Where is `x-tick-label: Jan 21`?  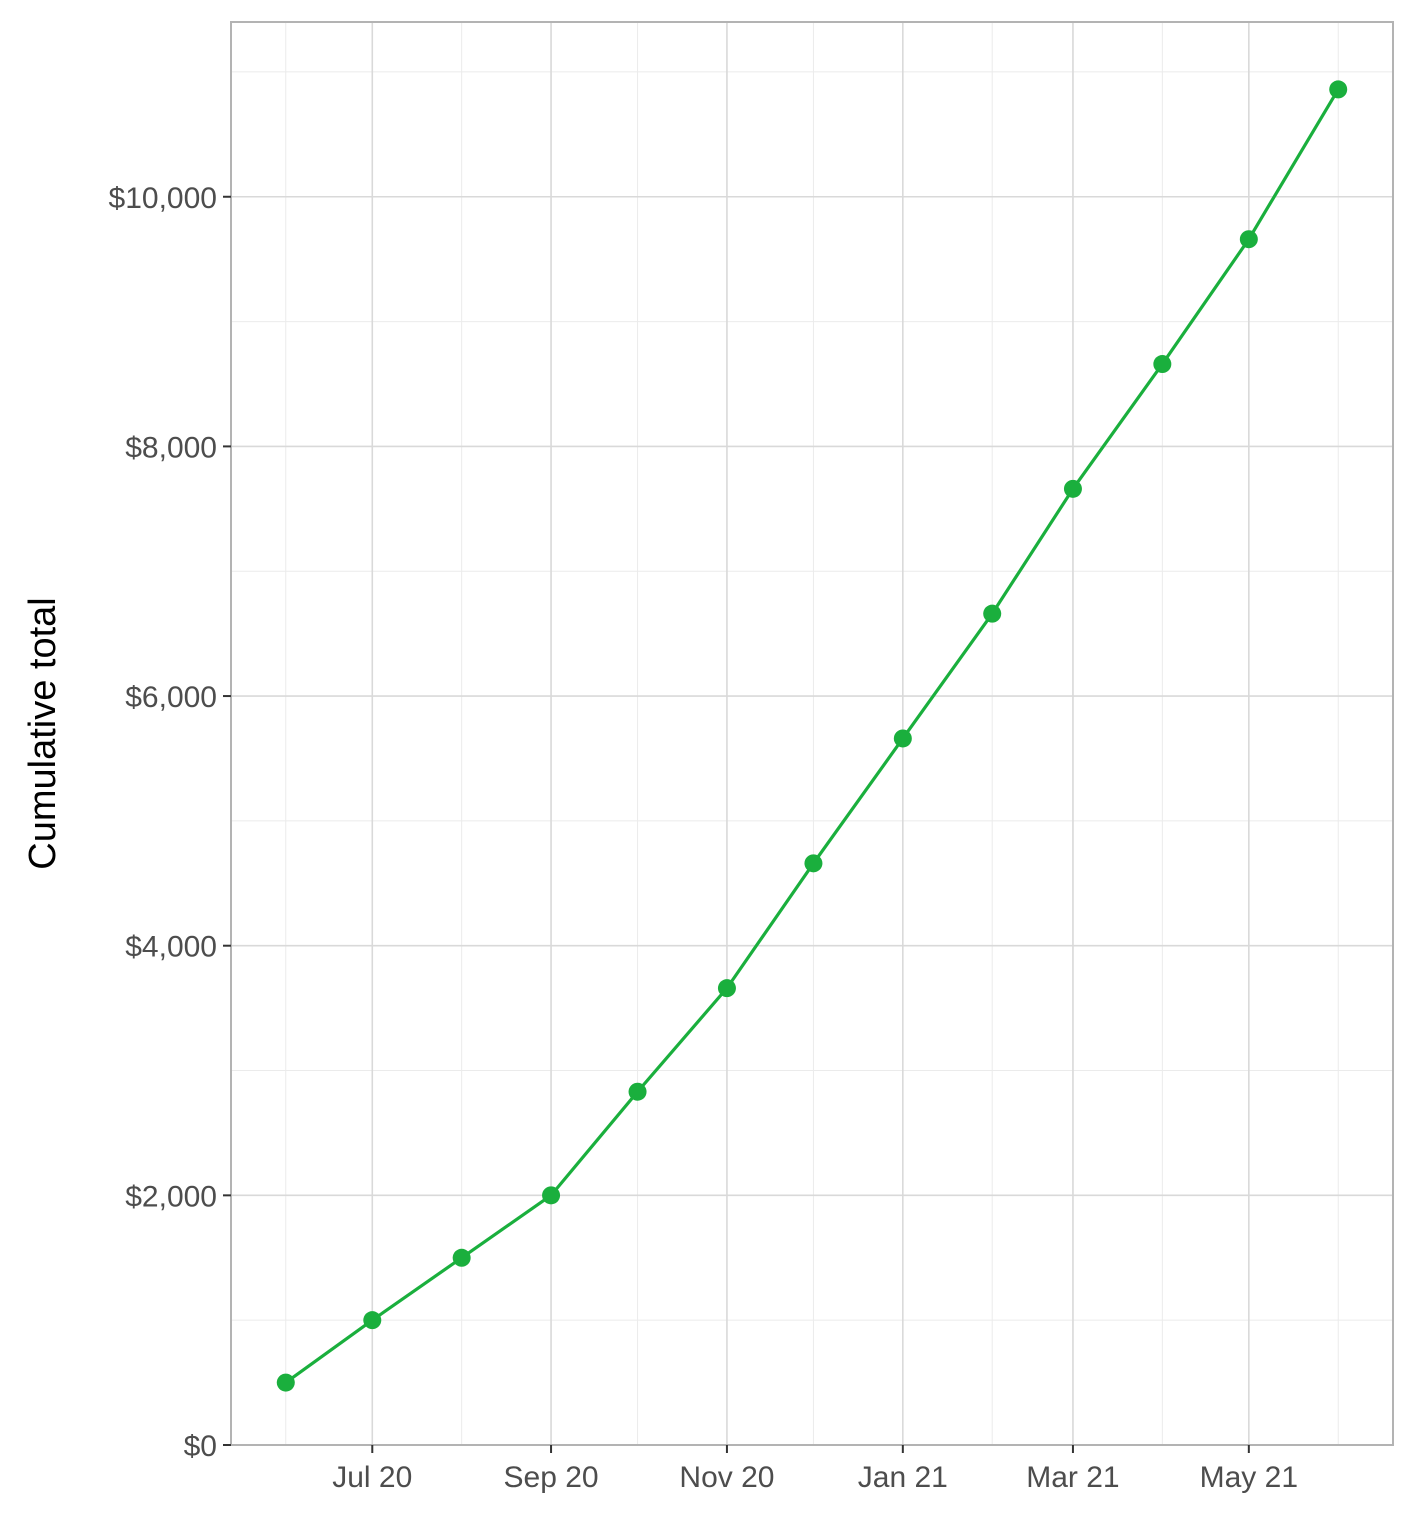
x-tick-label: Jan 21 is located at coordinates (903, 1477).